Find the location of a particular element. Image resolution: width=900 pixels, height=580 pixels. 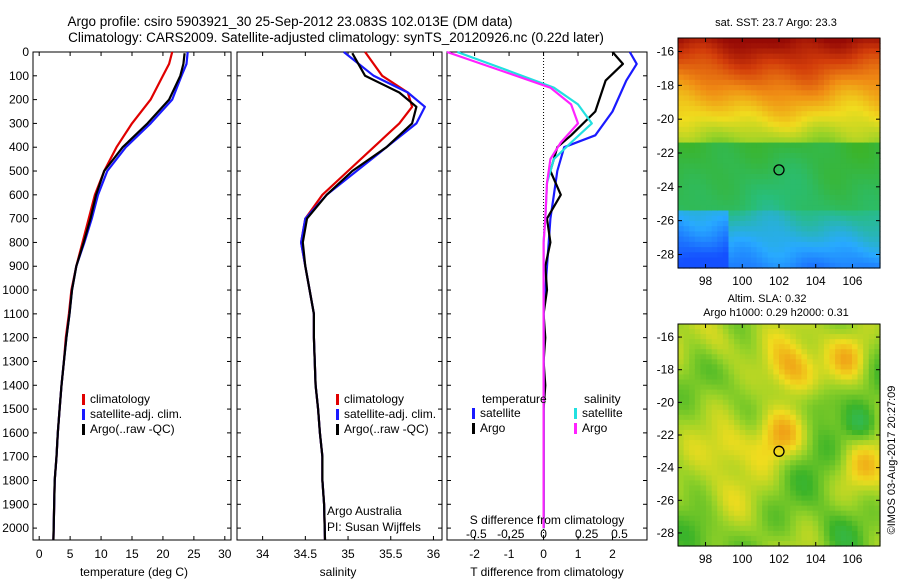

temperature-xtick-label: 0 is located at coordinates (39, 554).